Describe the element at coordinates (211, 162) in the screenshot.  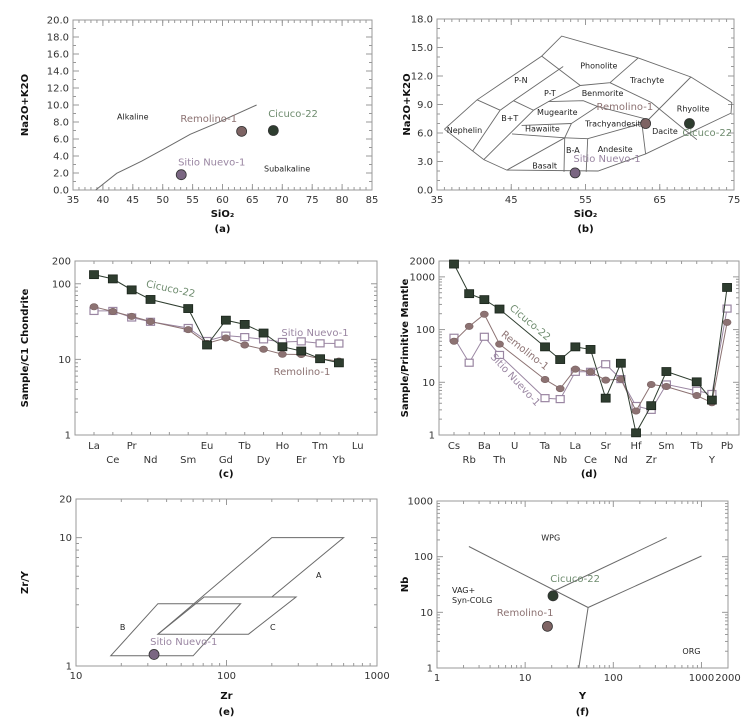
I see `sample-label: Sitio Nuevo-1` at that location.